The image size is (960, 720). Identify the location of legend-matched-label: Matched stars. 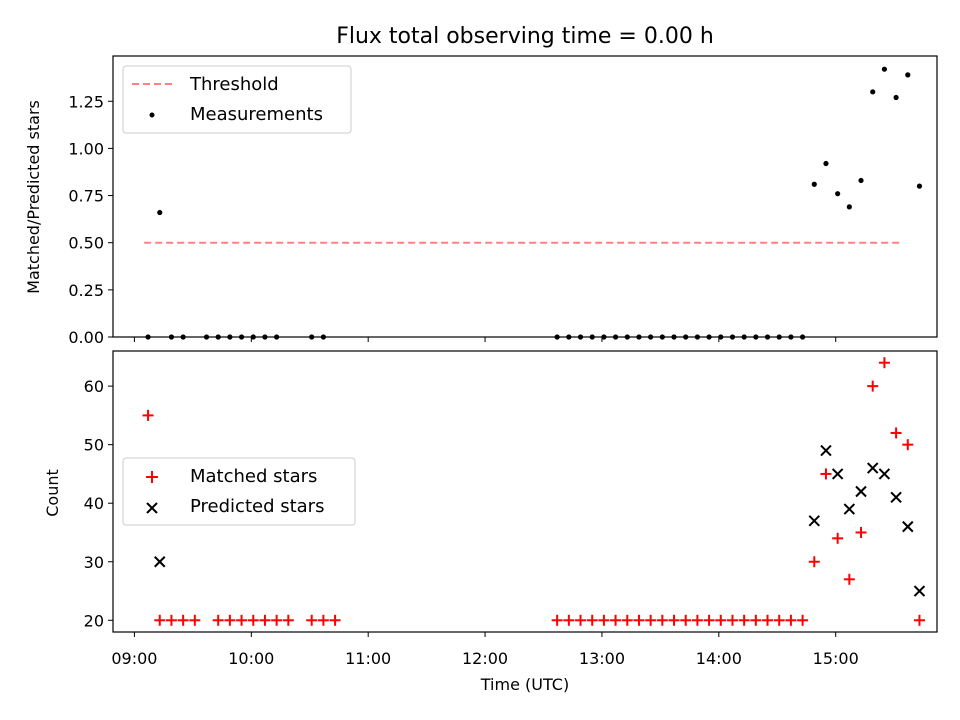
(253, 476).